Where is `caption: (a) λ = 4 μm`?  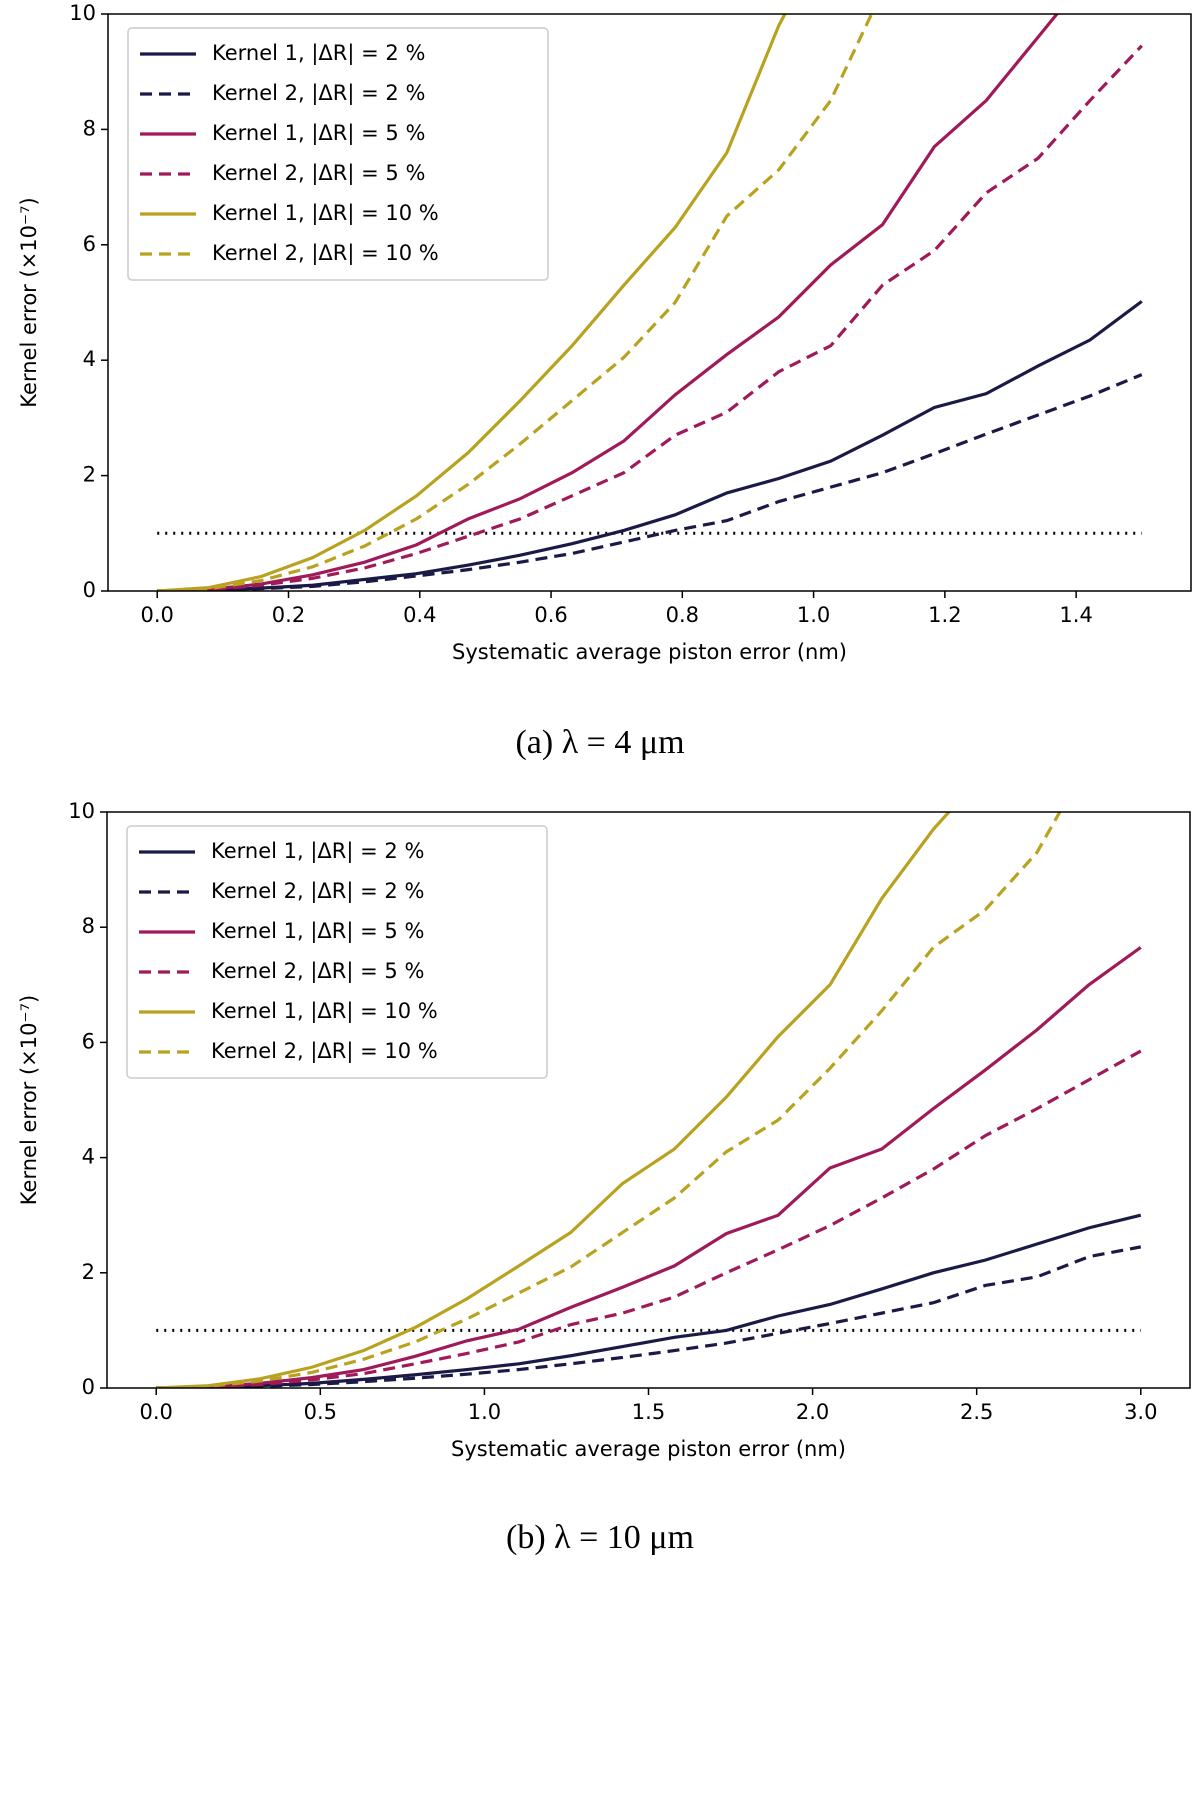 caption: (a) λ = 4 μm is located at coordinates (599, 742).